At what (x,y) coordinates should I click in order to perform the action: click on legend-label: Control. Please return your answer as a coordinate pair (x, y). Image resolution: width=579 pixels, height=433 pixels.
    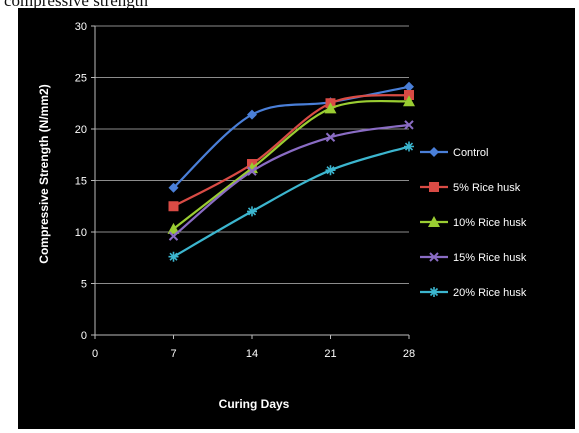
    Looking at the image, I should click on (470, 153).